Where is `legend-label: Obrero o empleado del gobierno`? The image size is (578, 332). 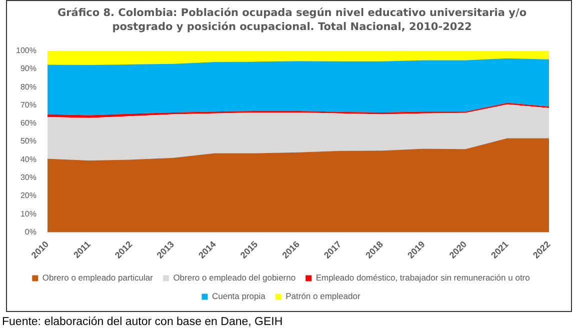
legend-label: Obrero o empleado del gobierno is located at coordinates (234, 277).